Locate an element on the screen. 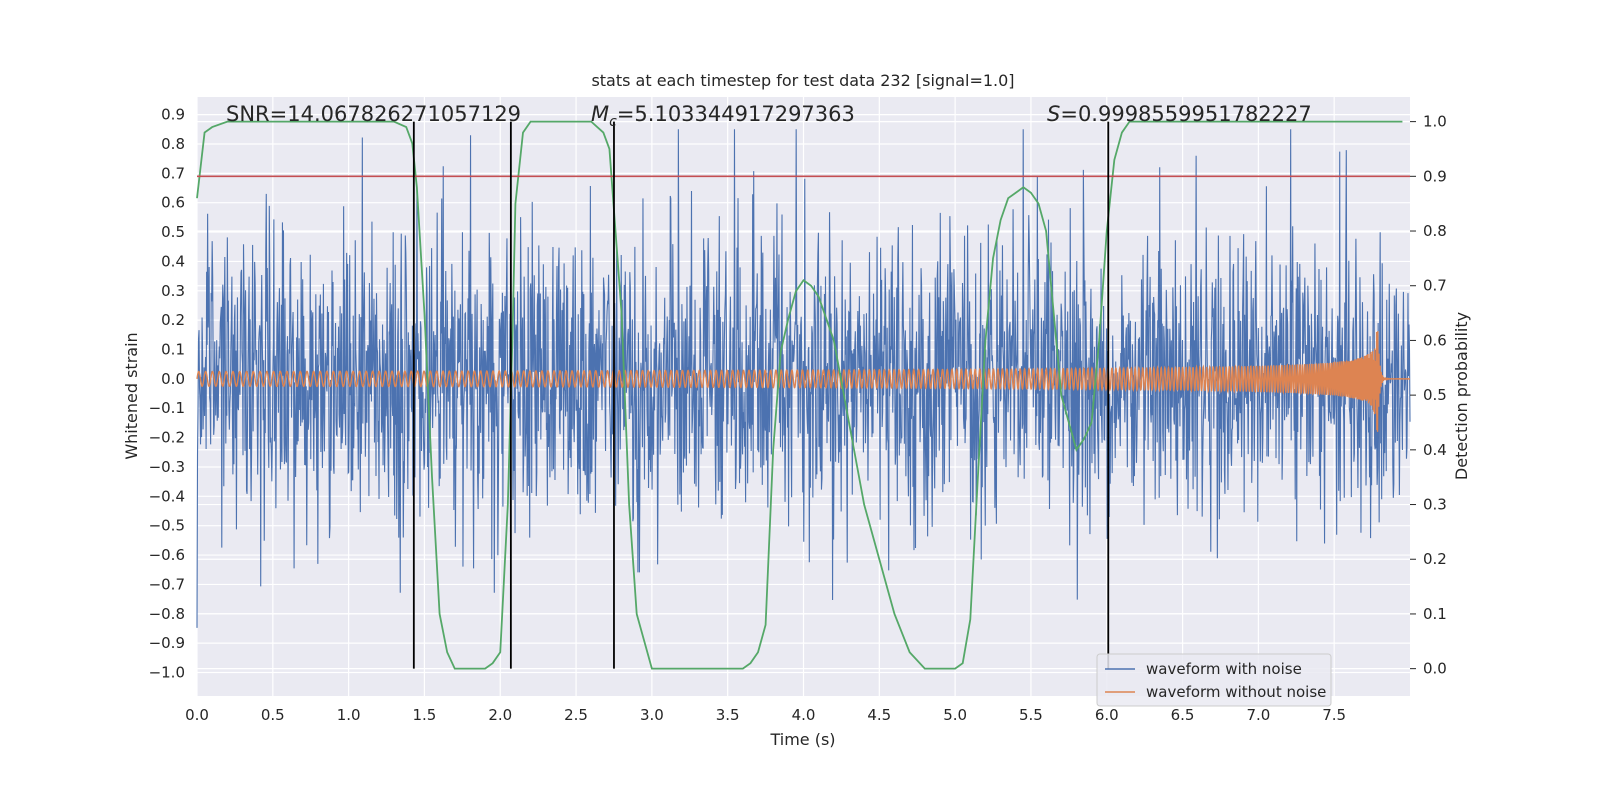 Image resolution: width=1600 pixels, height=800 pixels. y-tick-label: −0.4 is located at coordinates (167, 496).